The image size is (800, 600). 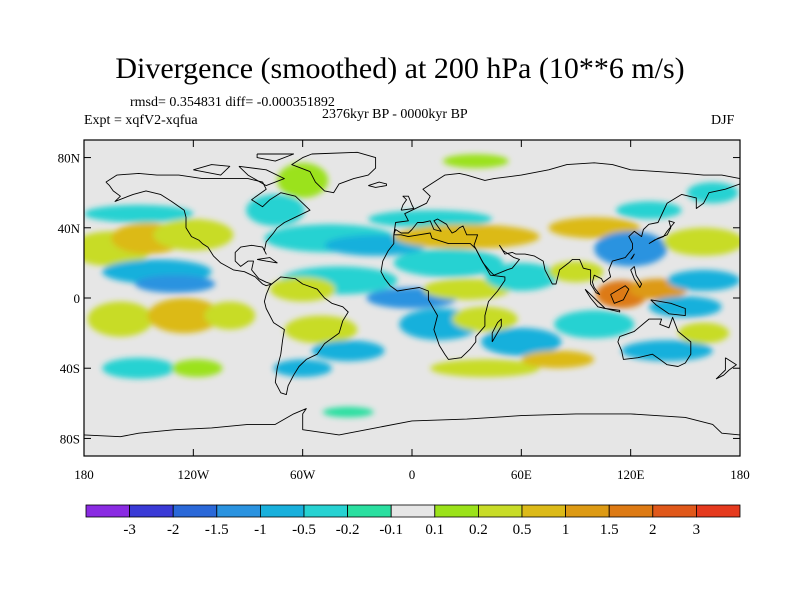 I want to click on colorbar-label-8: 0.2, so click(x=478, y=530).